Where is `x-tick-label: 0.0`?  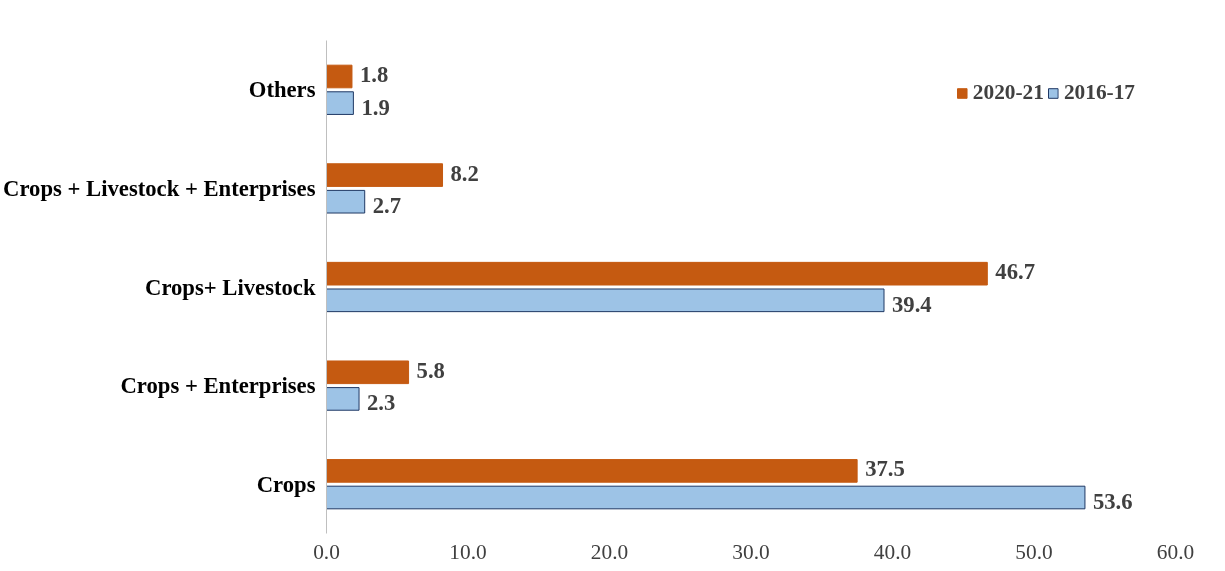 x-tick-label: 0.0 is located at coordinates (326, 551).